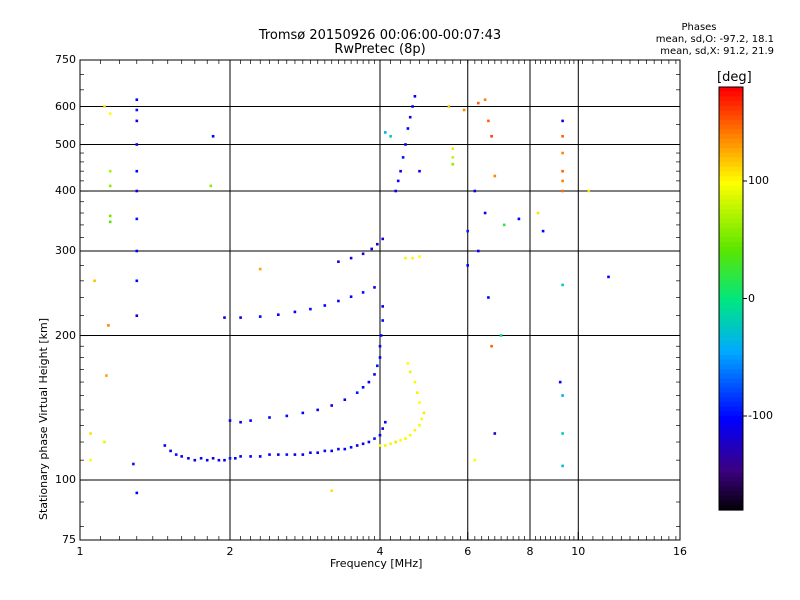 This screenshot has height=600, width=800. What do you see at coordinates (65, 191) in the screenshot?
I see `y-tick-label: 400` at bounding box center [65, 191].